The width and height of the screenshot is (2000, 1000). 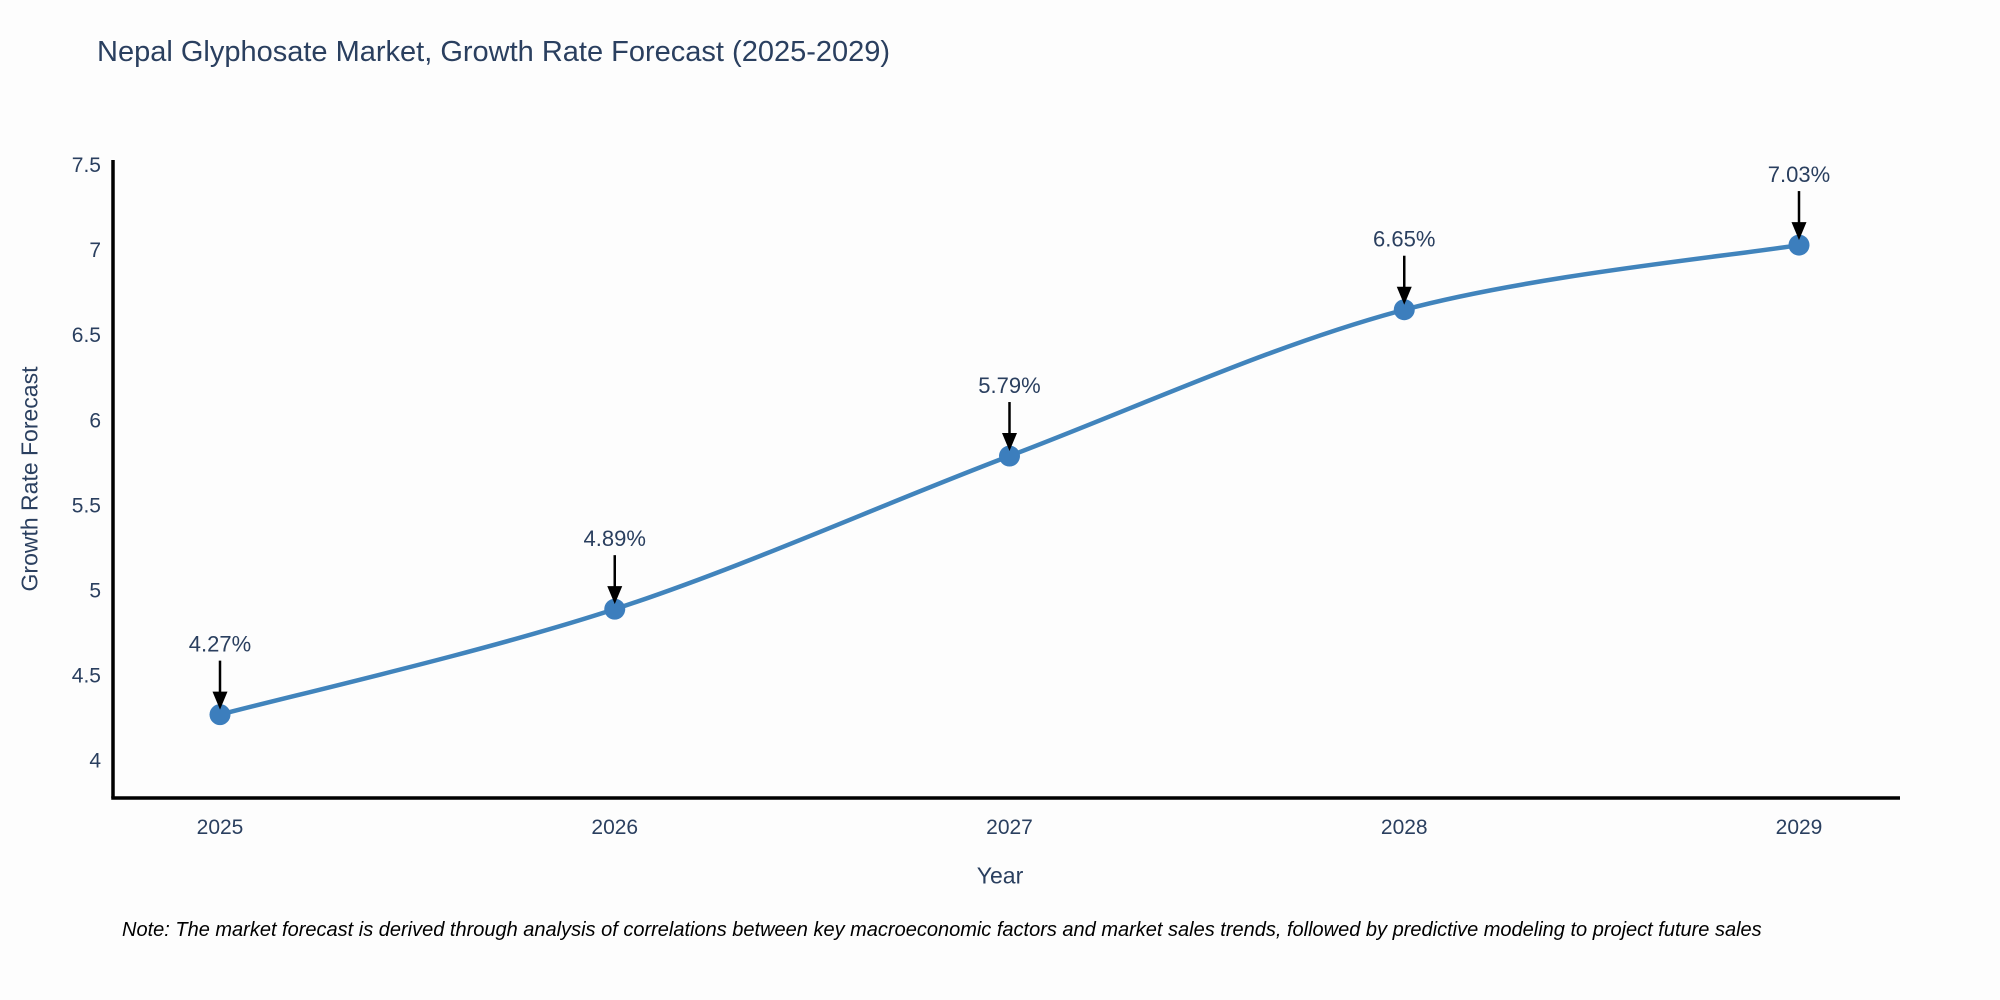 I want to click on x-axis-title: Year, so click(x=1000, y=875).